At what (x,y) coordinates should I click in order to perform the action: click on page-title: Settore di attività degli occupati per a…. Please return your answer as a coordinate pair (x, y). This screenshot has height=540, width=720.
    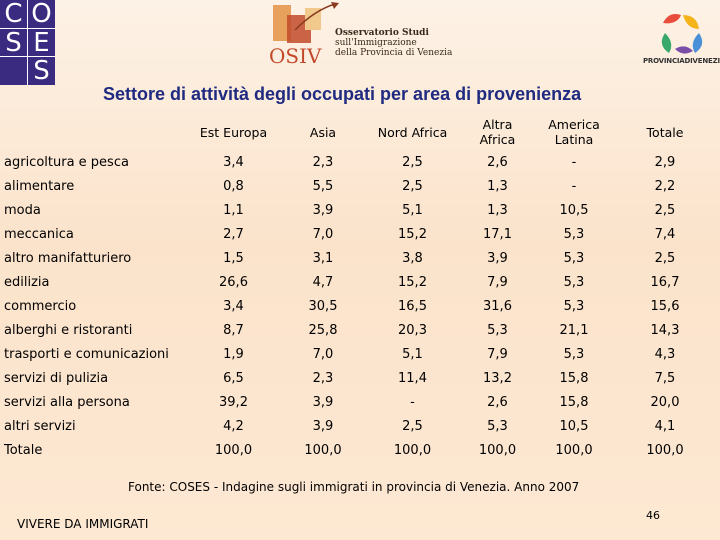
    Looking at the image, I should click on (342, 94).